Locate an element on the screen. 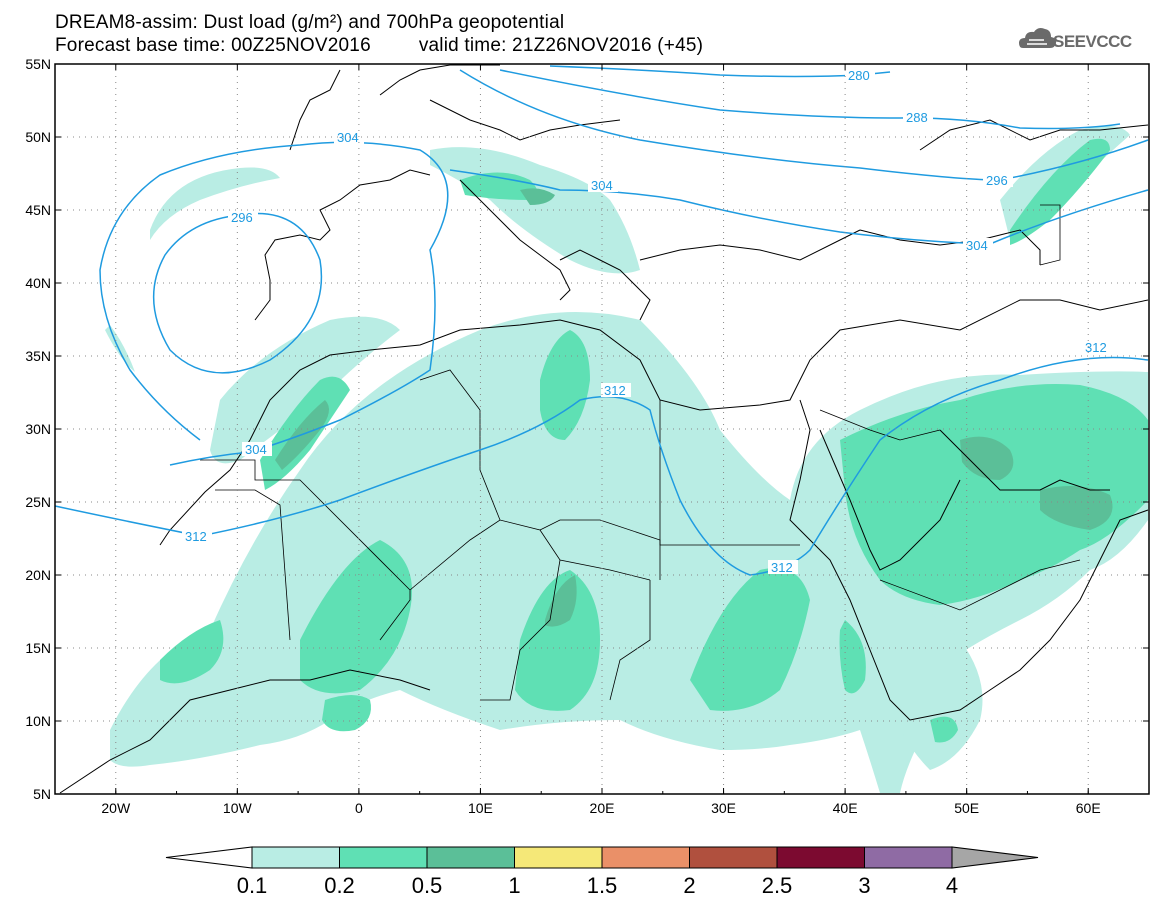 The image size is (1165, 907). contour-296-east is located at coordinates (804, 125).